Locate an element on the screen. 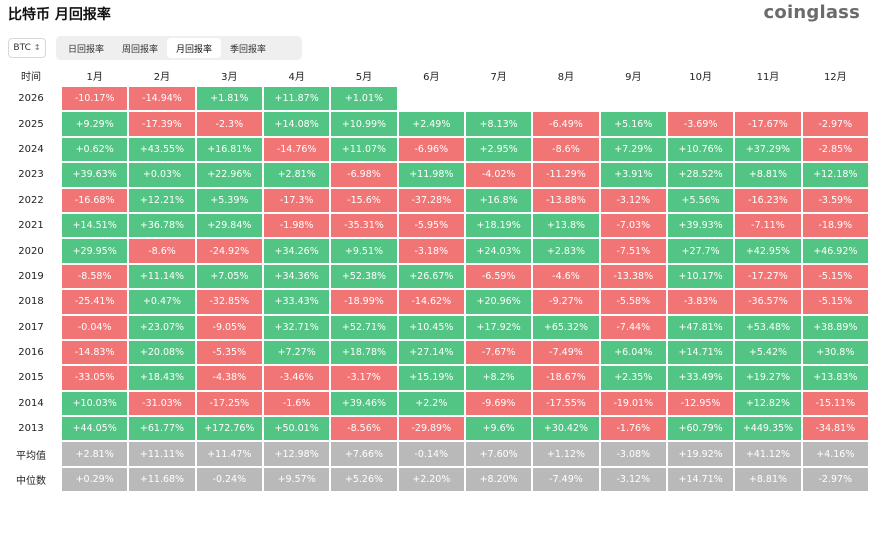  return-cell: -3.18% is located at coordinates (431, 251).